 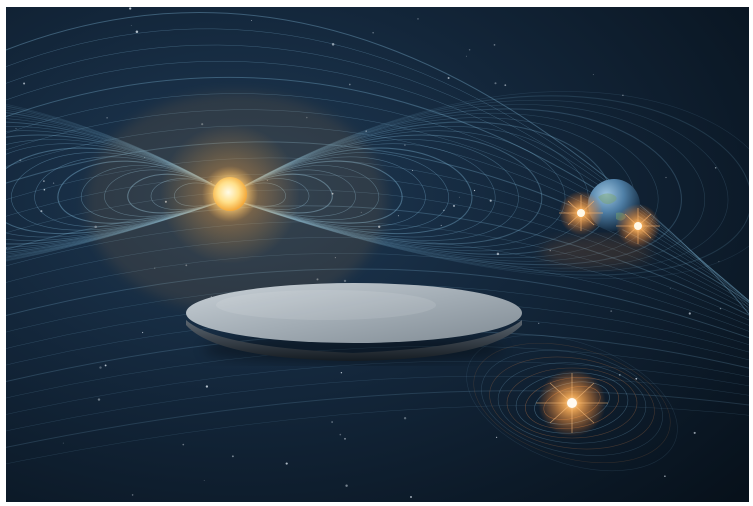 I want to click on flare-left, so click(x=581, y=213).